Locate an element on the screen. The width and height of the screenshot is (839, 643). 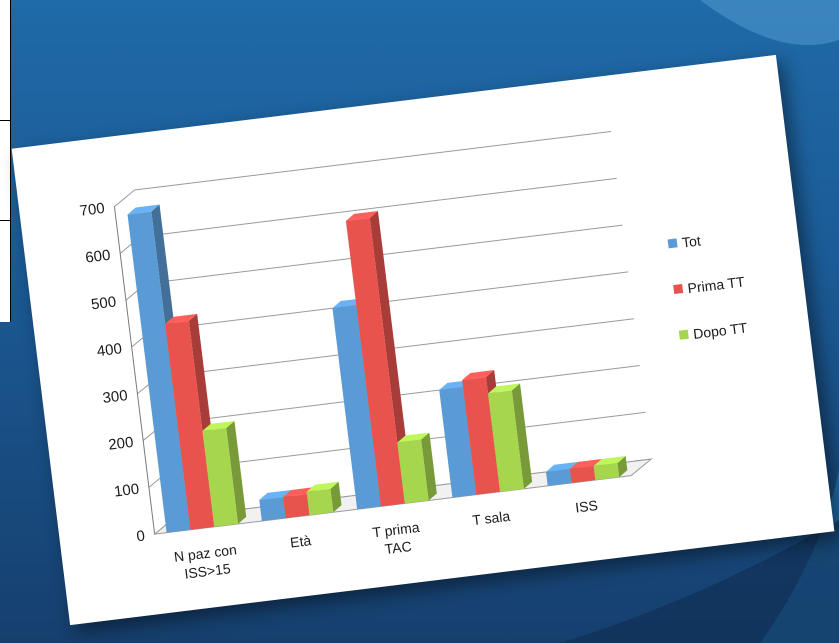
x-tick-label: ISS is located at coordinates (586, 506).